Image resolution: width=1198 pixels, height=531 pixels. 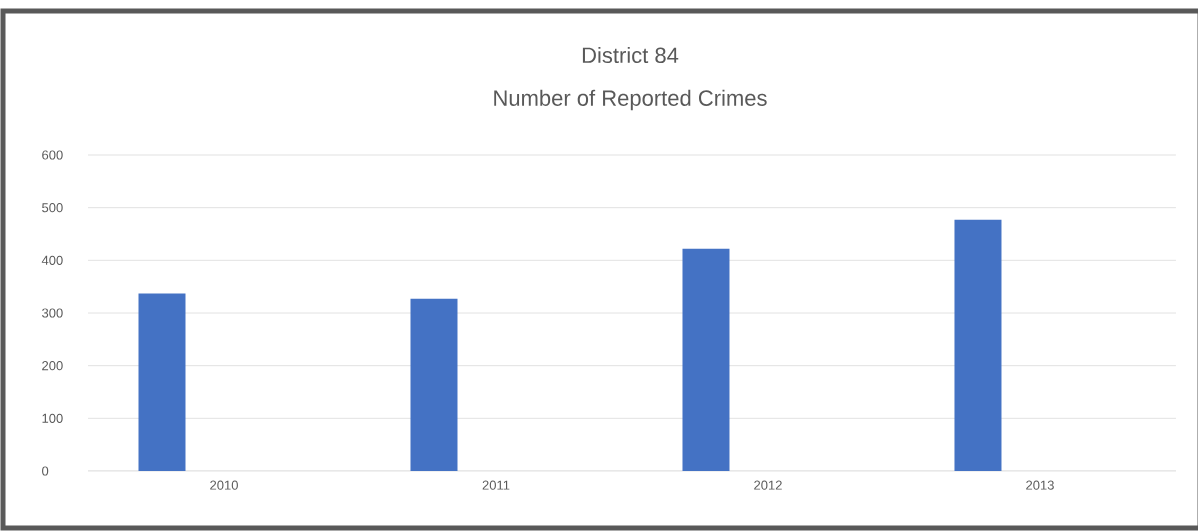 What do you see at coordinates (52, 260) in the screenshot?
I see `y-tick-label: 400` at bounding box center [52, 260].